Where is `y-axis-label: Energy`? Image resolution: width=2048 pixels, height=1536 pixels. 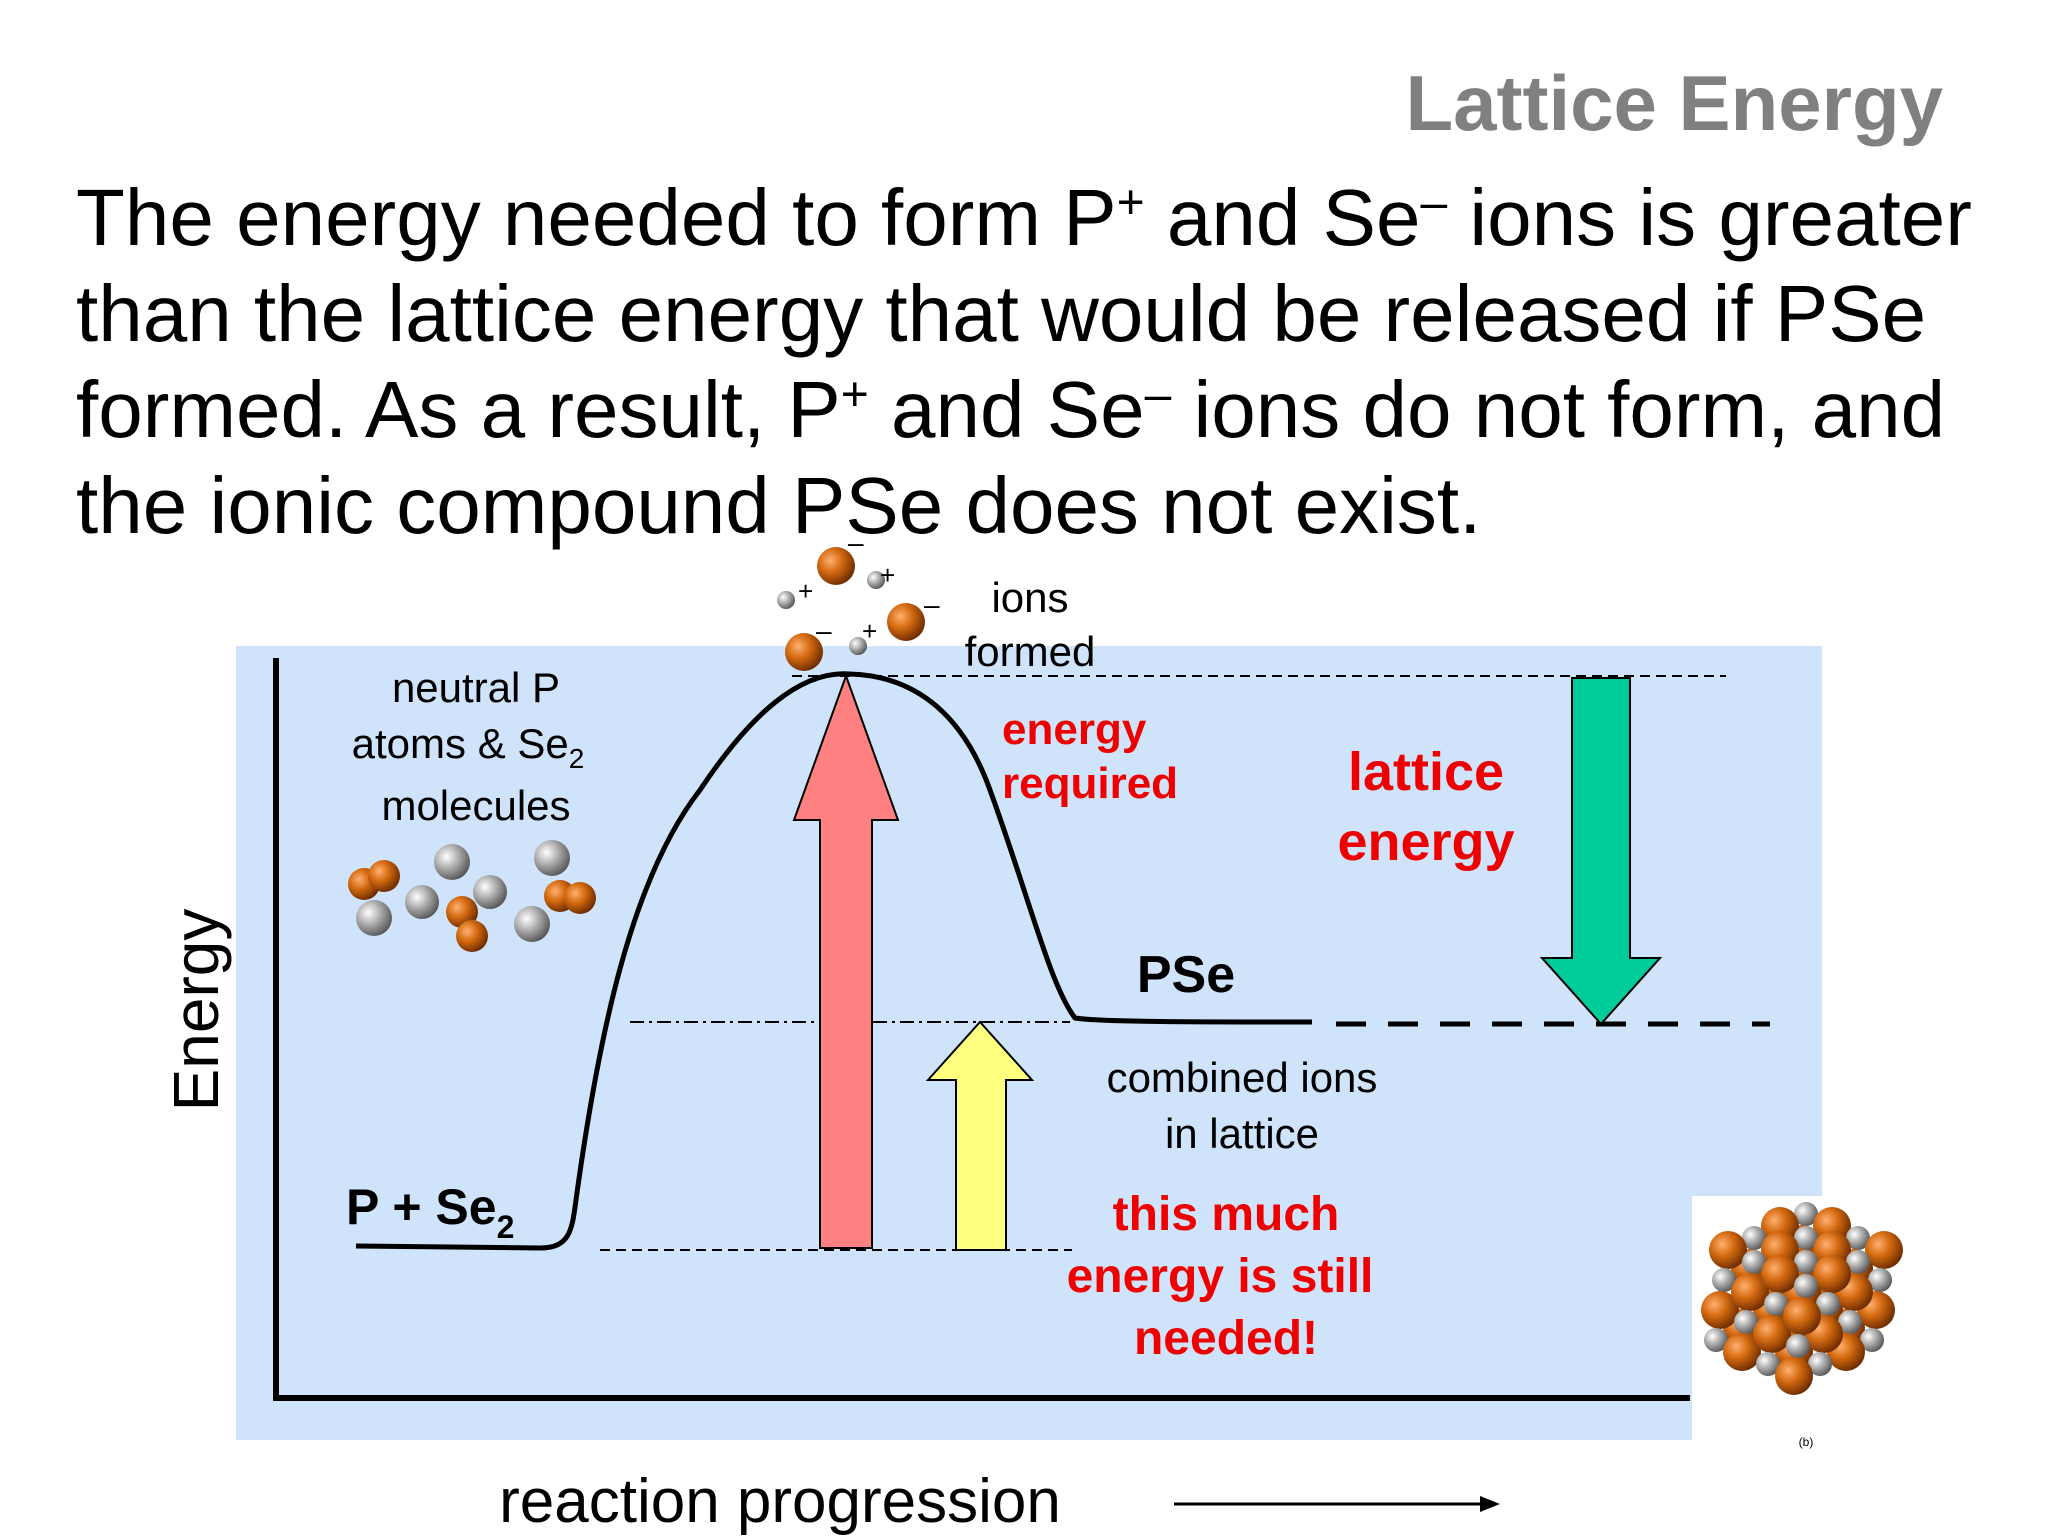
y-axis-label: Energy is located at coordinates (196, 1010).